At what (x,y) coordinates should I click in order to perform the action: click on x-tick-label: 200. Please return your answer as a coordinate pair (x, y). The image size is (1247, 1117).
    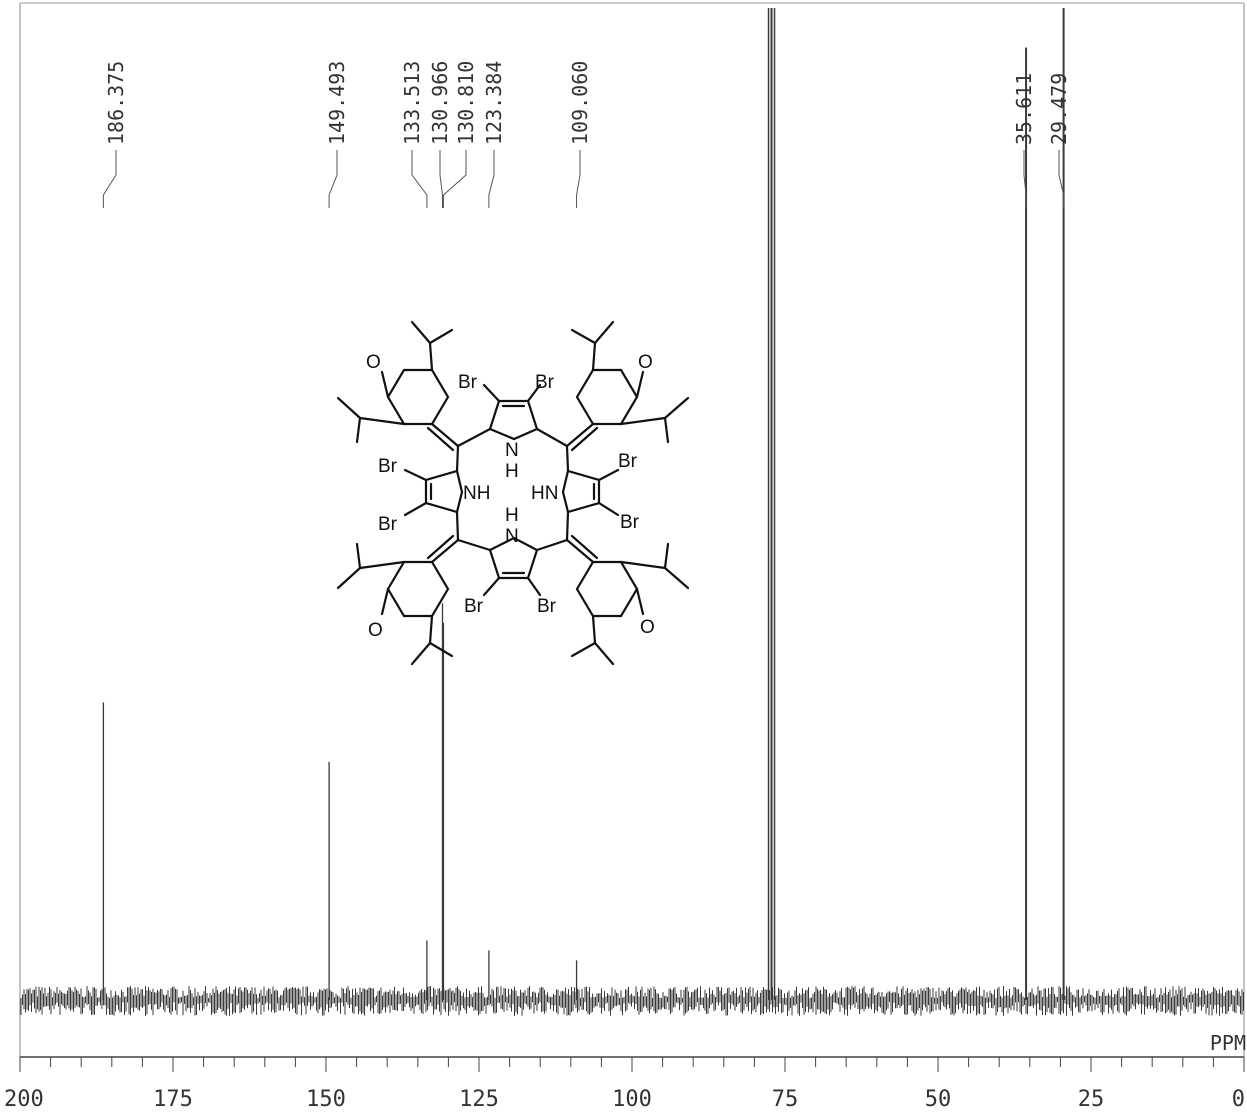
    Looking at the image, I should click on (24, 1099).